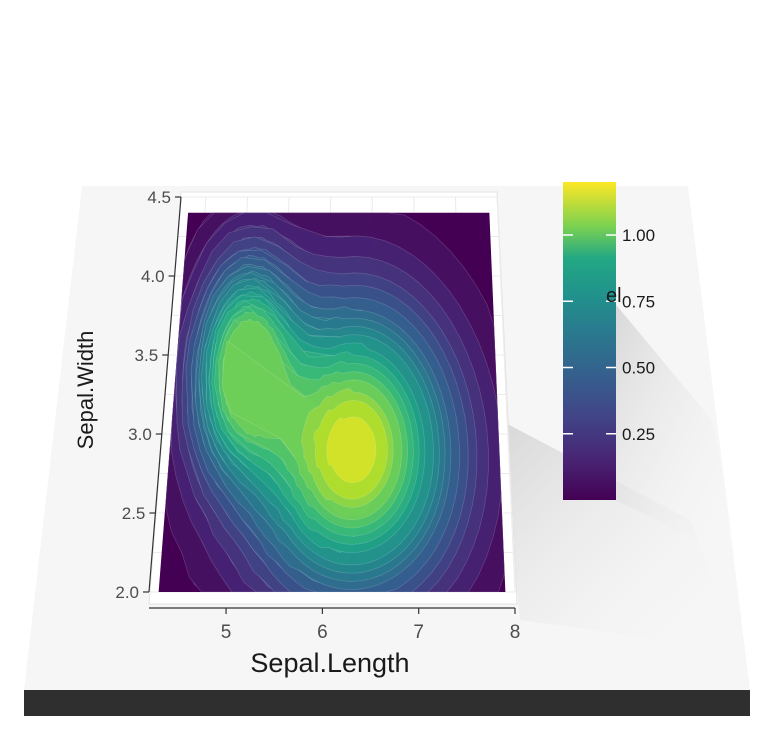 This screenshot has height=729, width=768. I want to click on y-axis-line, so click(165, 394).